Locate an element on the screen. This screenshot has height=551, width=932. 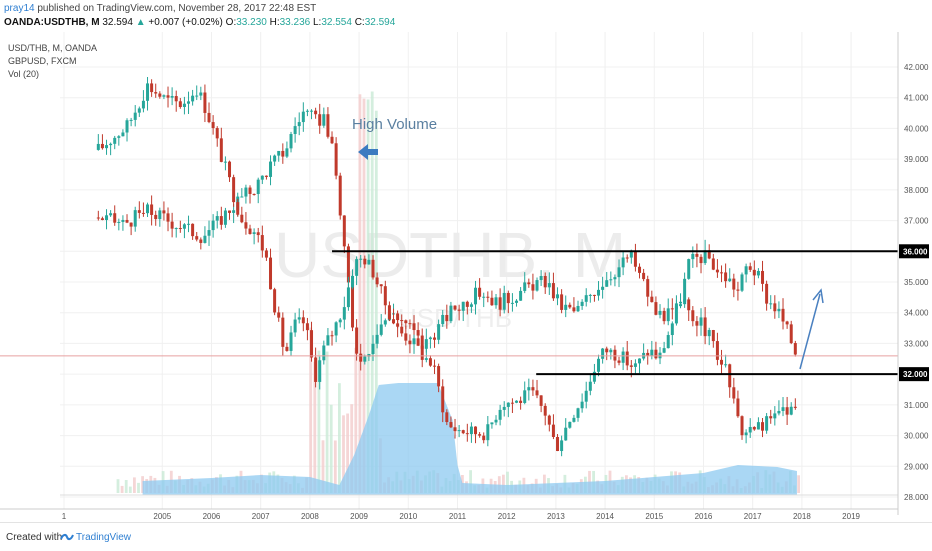
footer: Created with TradingView is located at coordinates (466, 536).